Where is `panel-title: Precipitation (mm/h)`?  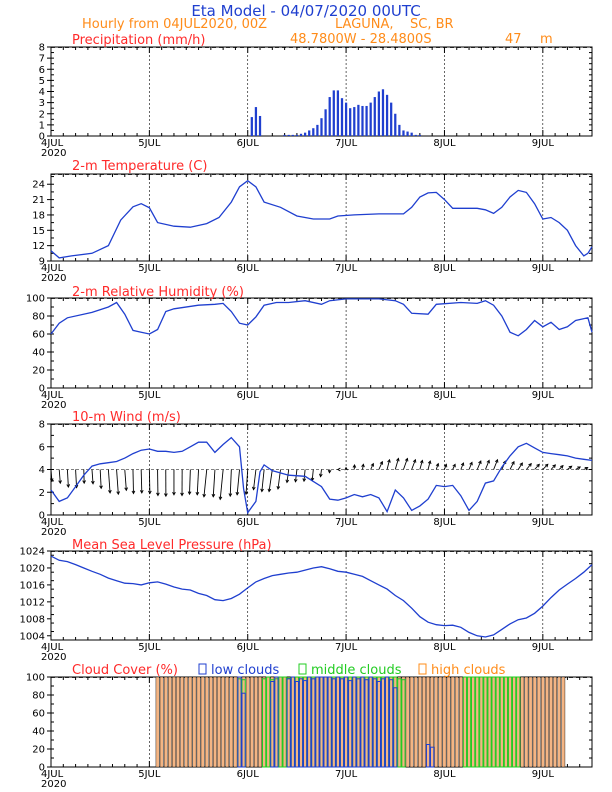 panel-title: Precipitation (mm/h) is located at coordinates (138, 40).